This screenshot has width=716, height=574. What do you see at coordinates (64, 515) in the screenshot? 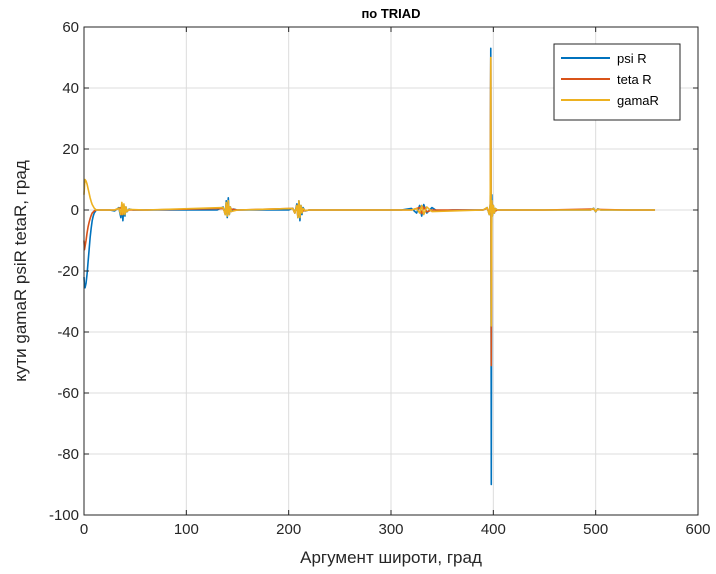
I see `y-tick-label: -100` at bounding box center [64, 515].